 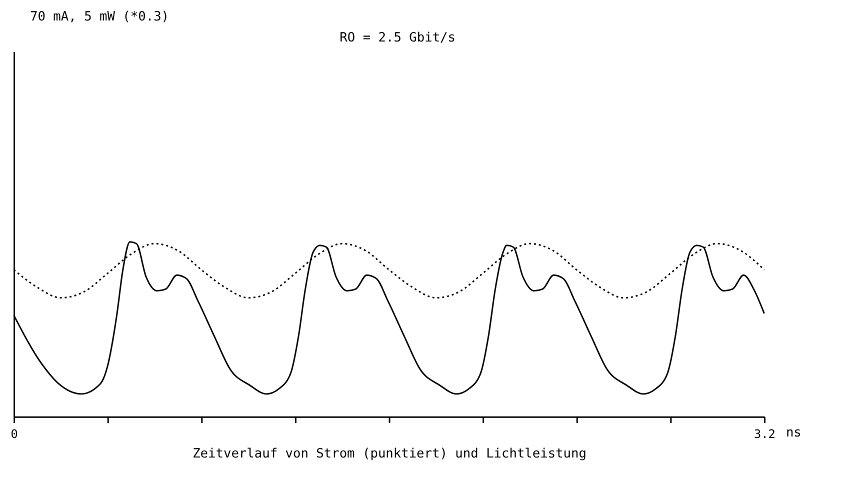 I want to click on x-axis-title: Zeitverlauf von Strom (punktiert) und Lichtleistung, so click(x=389, y=454).